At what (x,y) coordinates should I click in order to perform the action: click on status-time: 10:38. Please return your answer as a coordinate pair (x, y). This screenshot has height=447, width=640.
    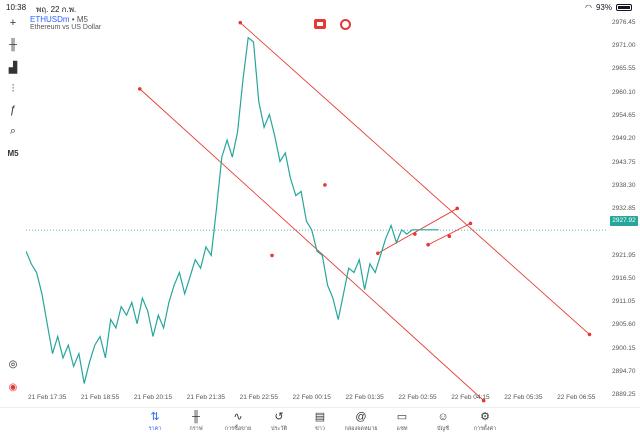
    Looking at the image, I should click on (16, 7).